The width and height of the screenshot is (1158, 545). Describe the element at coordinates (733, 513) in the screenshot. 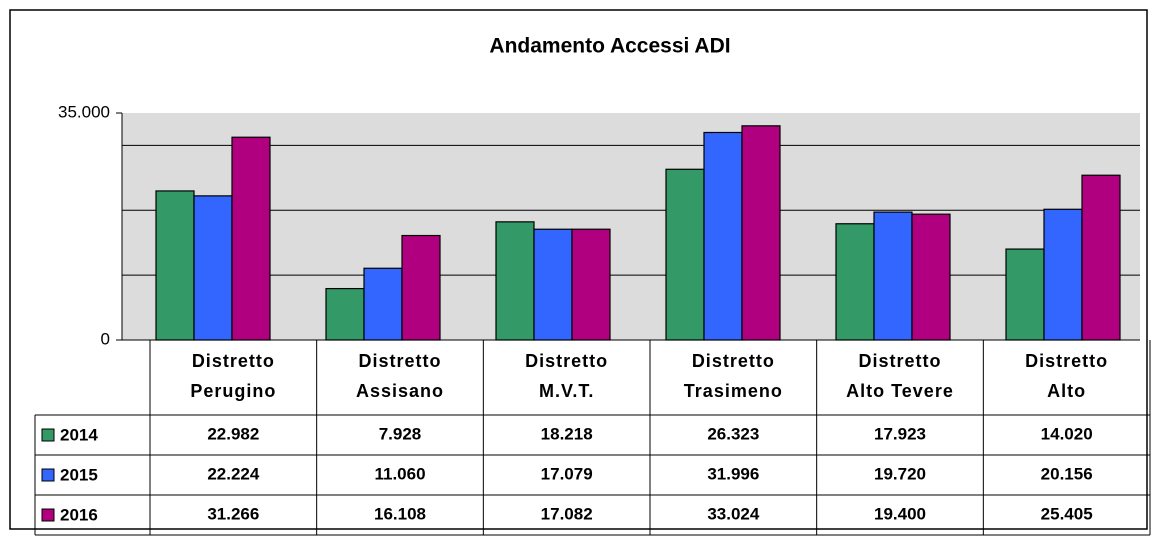

I see `data-label: 33.024` at that location.